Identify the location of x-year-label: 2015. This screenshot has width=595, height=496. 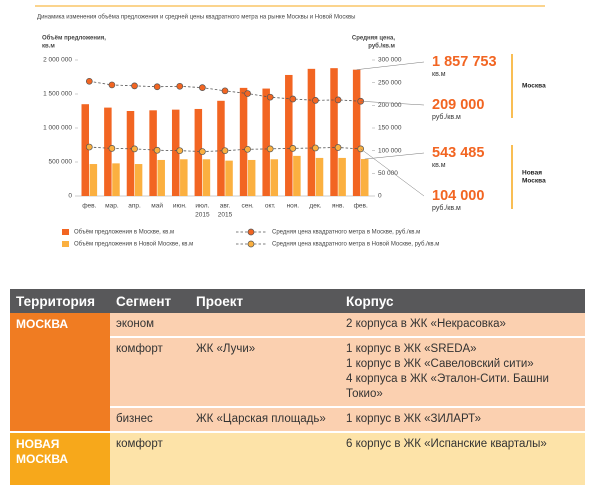
(202, 215).